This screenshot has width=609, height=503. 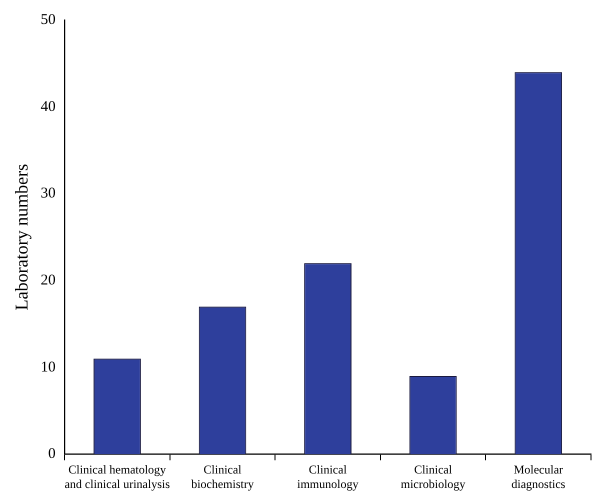 What do you see at coordinates (22, 237) in the screenshot?
I see `y-axis-title: Laboratory numbers` at bounding box center [22, 237].